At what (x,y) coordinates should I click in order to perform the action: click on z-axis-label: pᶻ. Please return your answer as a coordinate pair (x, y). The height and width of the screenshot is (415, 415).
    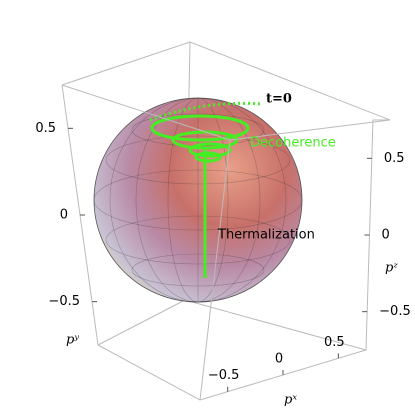
    Looking at the image, I should click on (391, 268).